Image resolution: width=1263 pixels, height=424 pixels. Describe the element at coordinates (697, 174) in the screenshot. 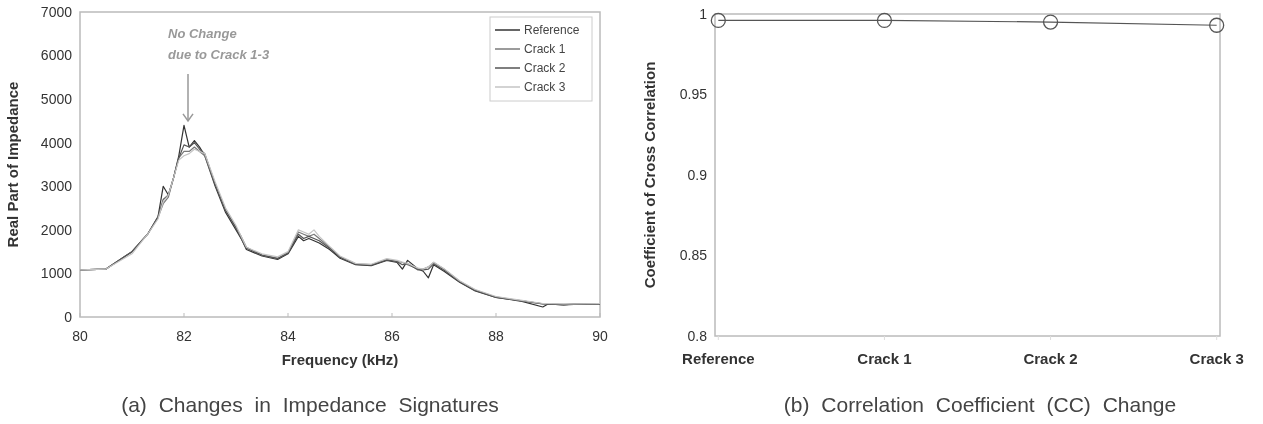

I see `y-tick-label: 0.9` at that location.